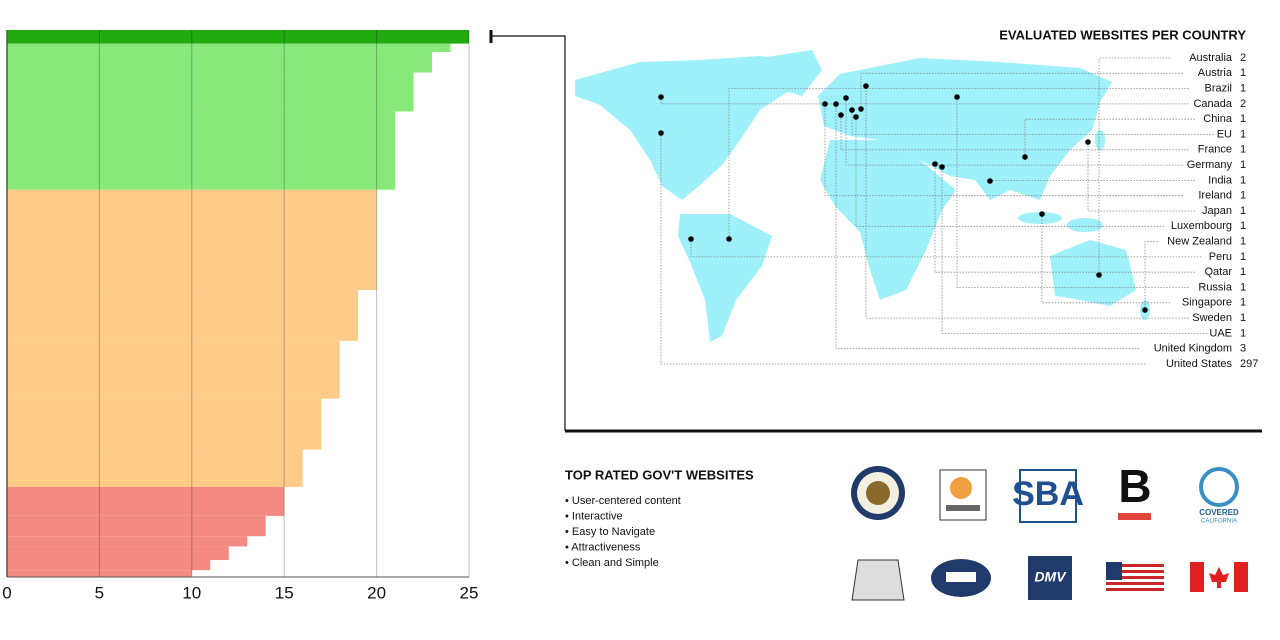  What do you see at coordinates (1199, 364) in the screenshot?
I see `country-name: United States` at bounding box center [1199, 364].